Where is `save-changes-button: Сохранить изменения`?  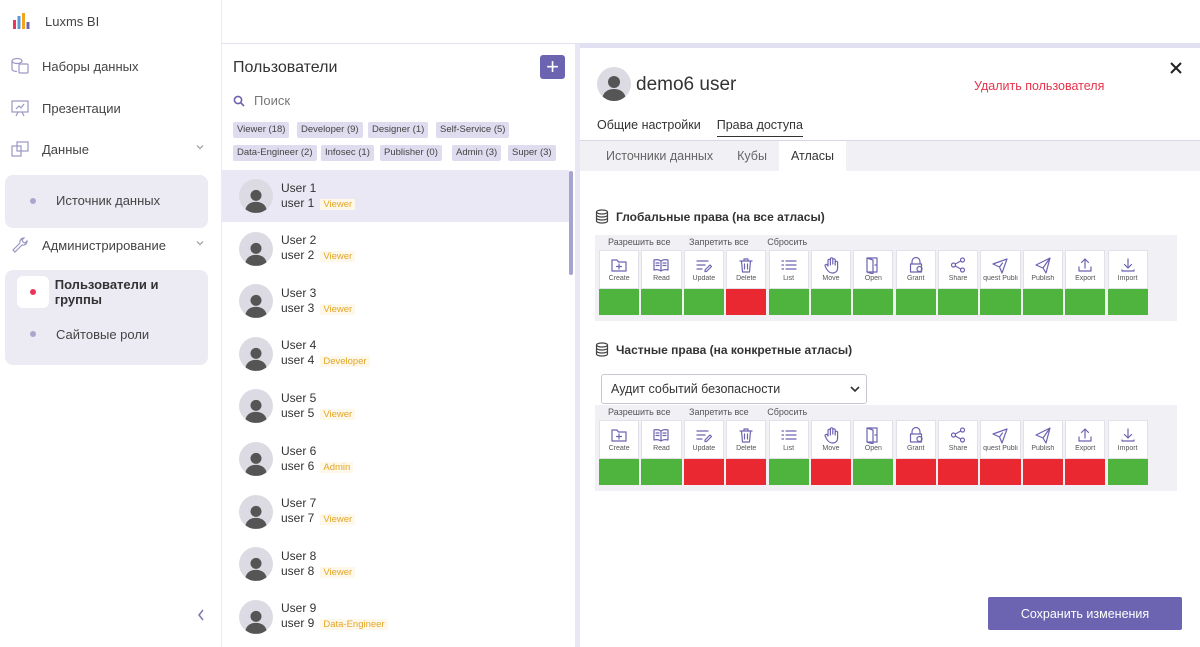
save-changes-button: Сохранить изменения is located at coordinates (1085, 613).